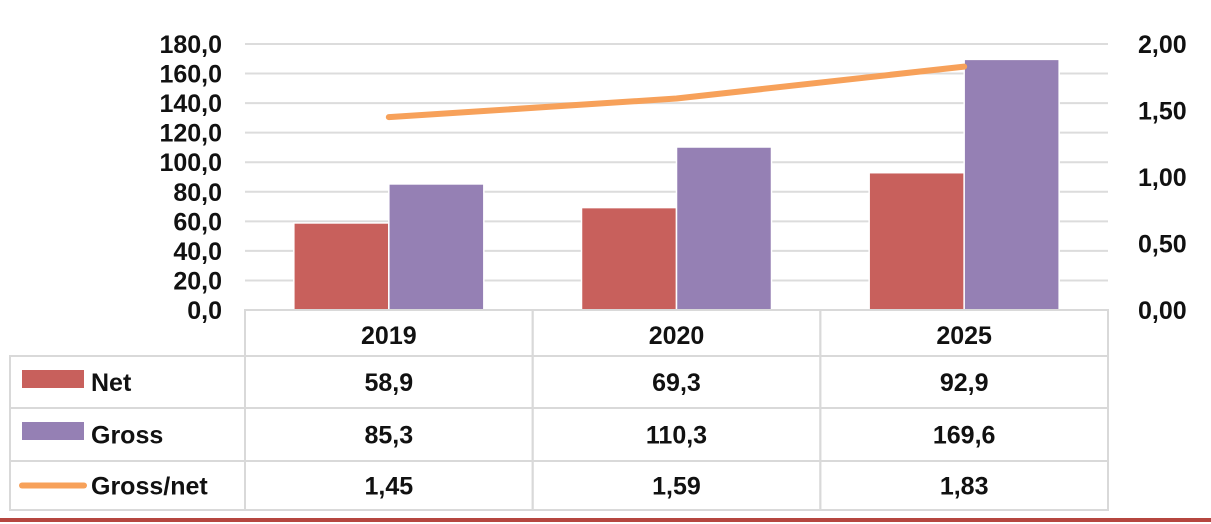 Image resolution: width=1211 pixels, height=524 pixels. Describe the element at coordinates (1162, 45) in the screenshot. I see `right-tick-label: 2,00` at that location.